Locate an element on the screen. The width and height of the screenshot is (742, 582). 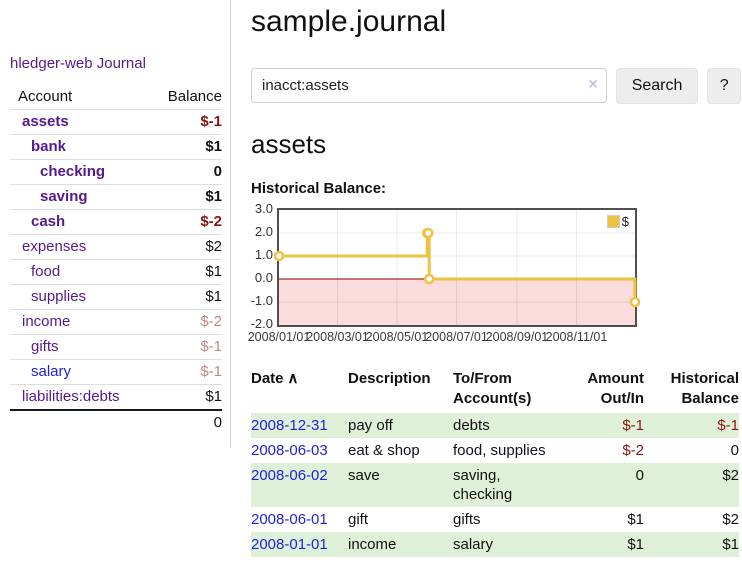
account-row: expenses $2 is located at coordinates (116, 247).